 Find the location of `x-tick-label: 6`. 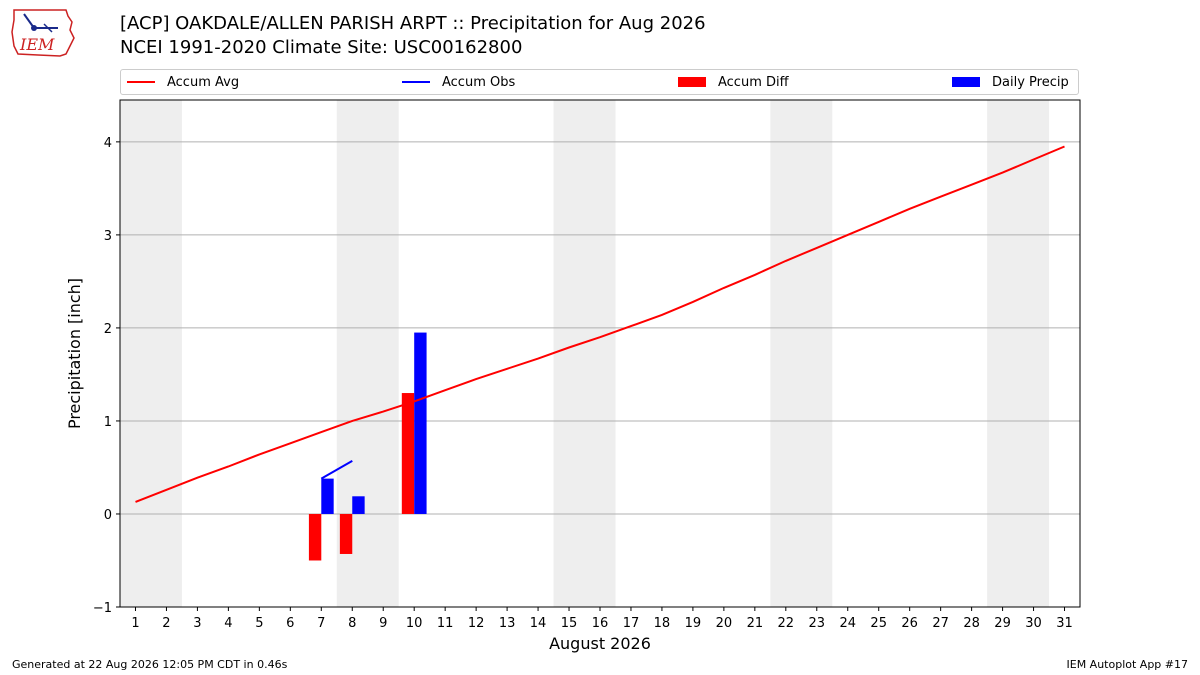

x-tick-label: 6 is located at coordinates (290, 623).